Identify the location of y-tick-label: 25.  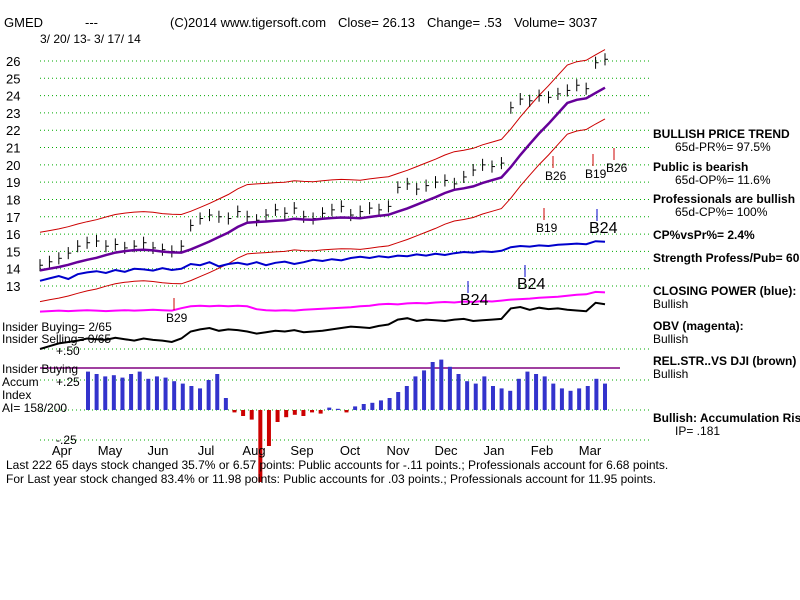
(13, 78).